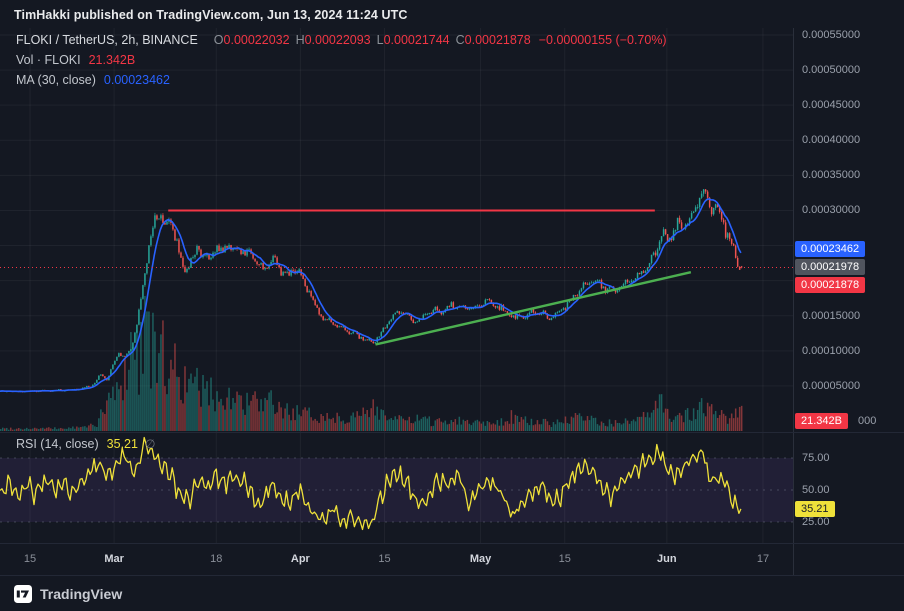  I want to click on high-label: H, so click(300, 40).